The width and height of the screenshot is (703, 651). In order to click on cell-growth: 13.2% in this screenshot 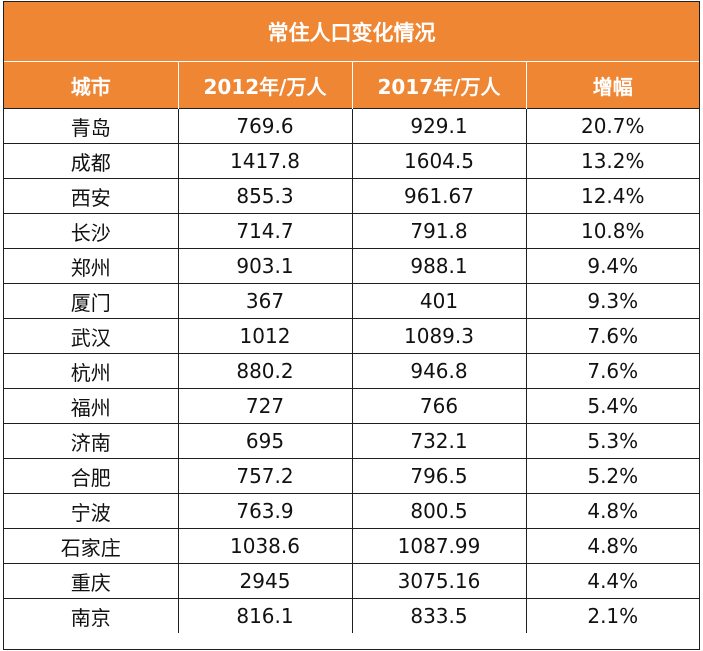, I will do `click(612, 161)`.